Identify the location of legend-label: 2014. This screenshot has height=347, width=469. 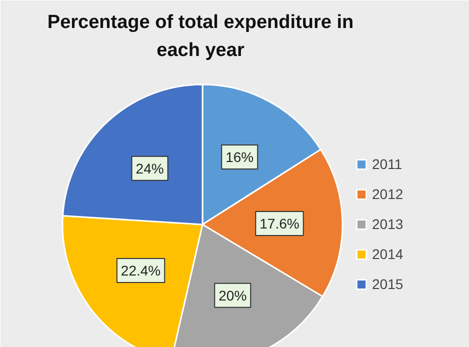
(388, 254).